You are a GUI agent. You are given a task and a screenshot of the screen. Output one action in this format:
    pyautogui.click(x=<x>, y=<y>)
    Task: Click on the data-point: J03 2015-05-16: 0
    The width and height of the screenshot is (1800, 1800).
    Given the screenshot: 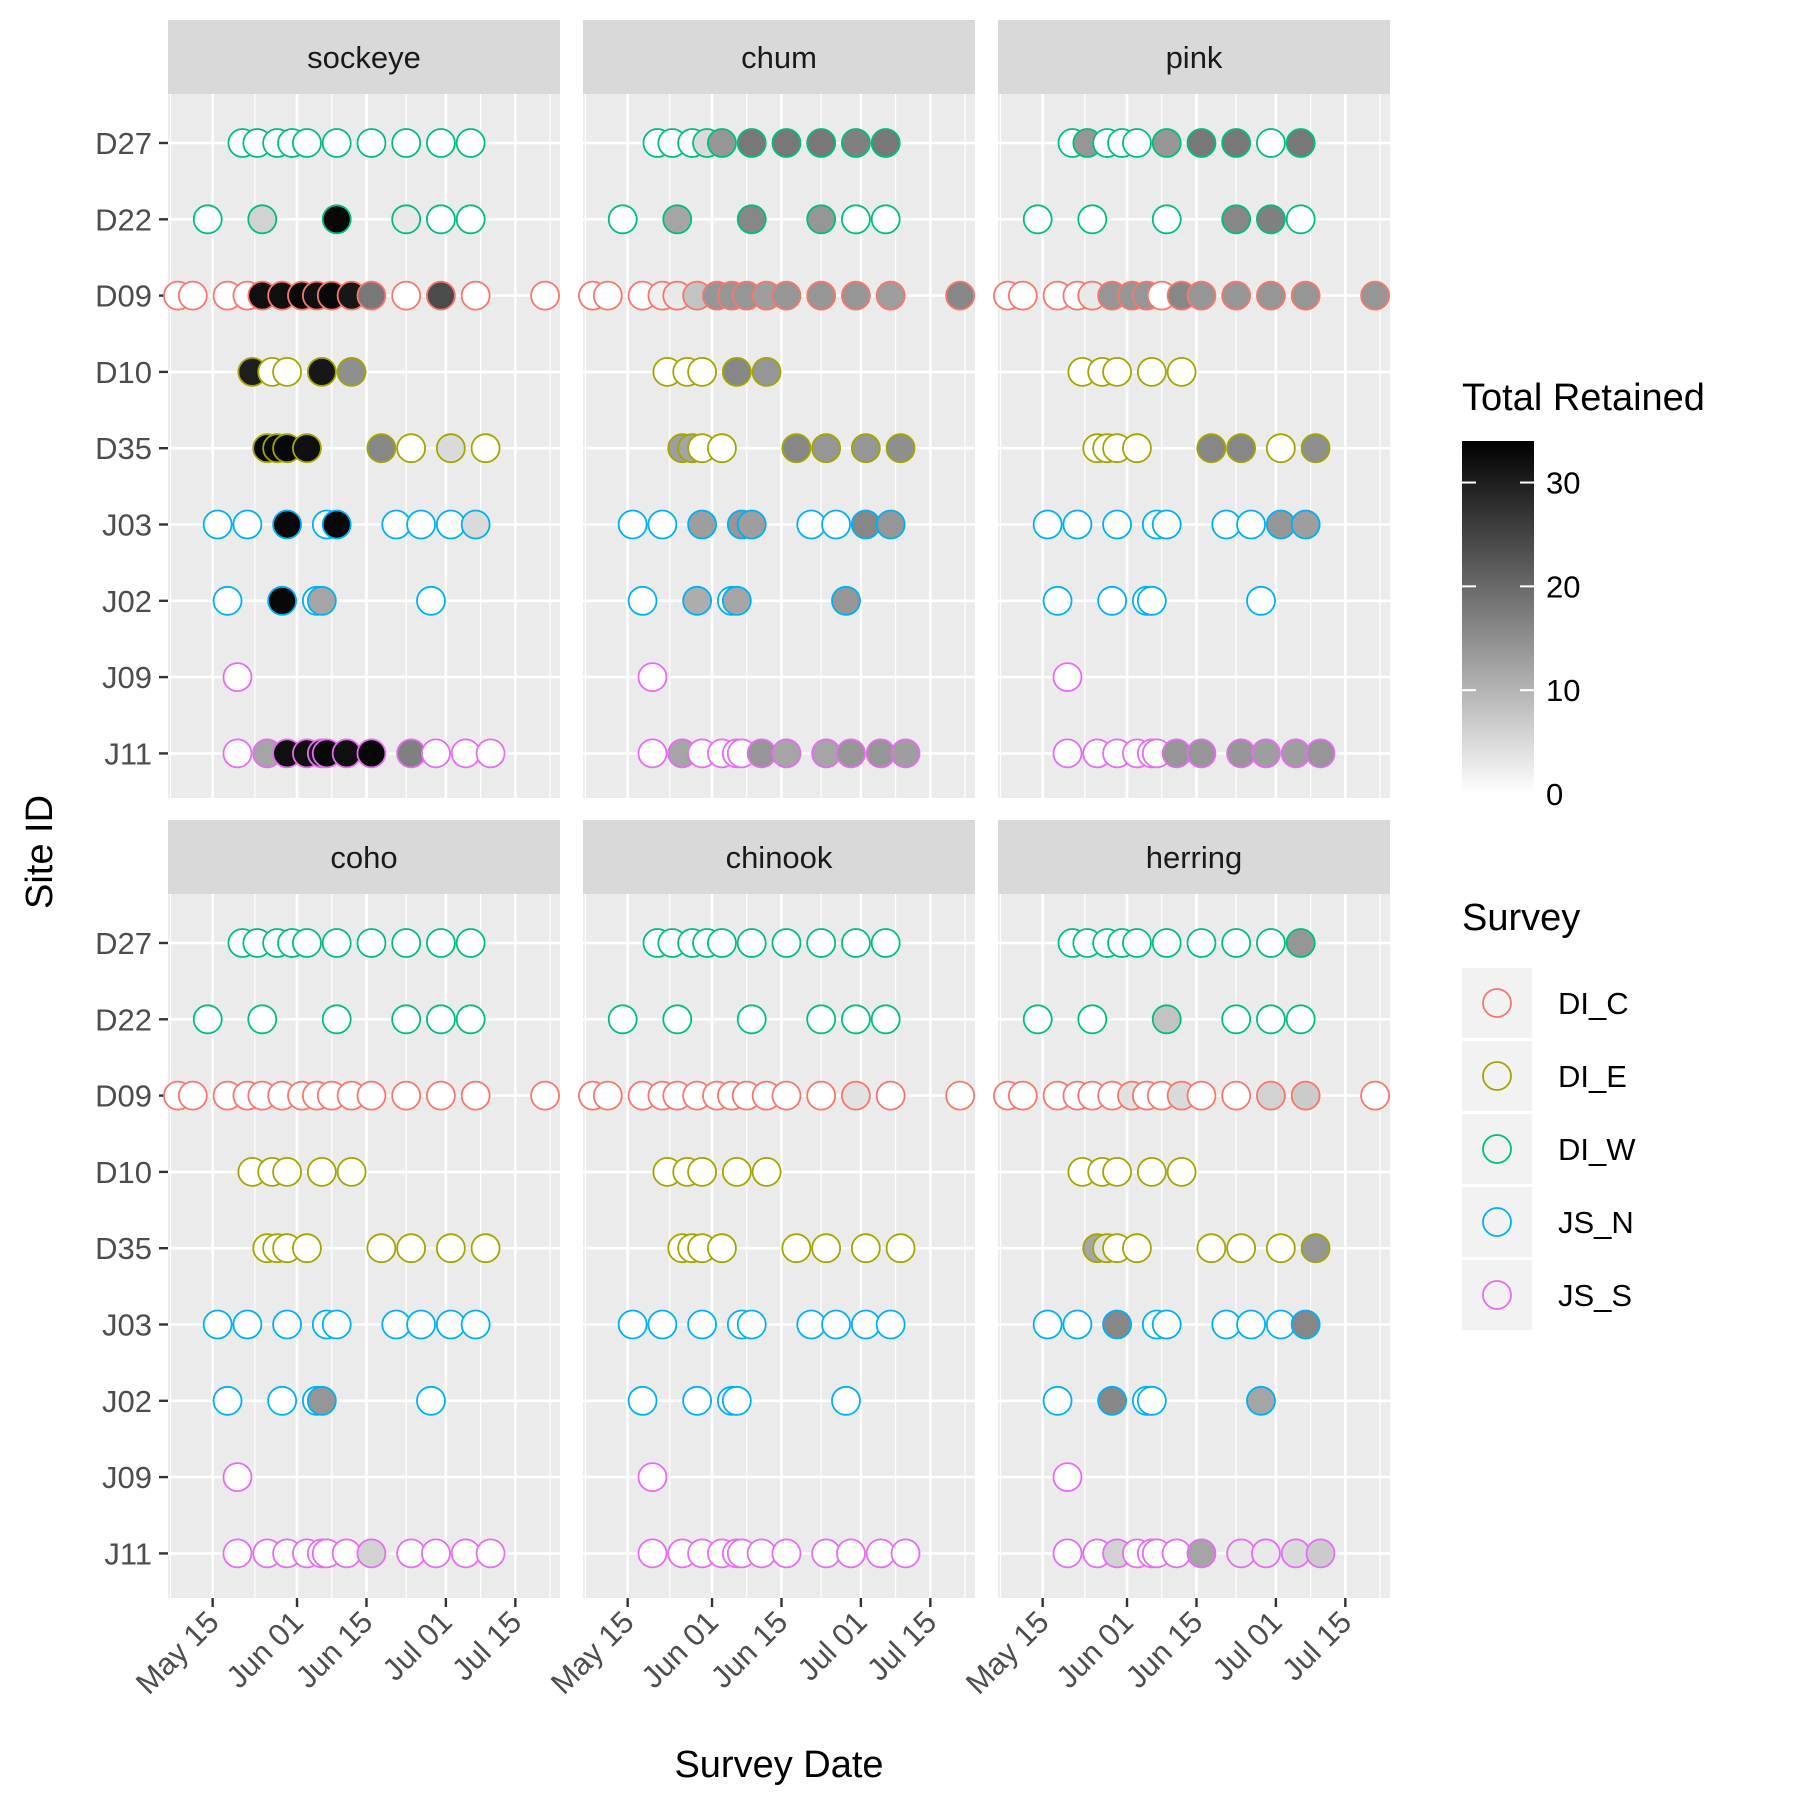 What is the action you would take?
    pyautogui.click(x=217, y=524)
    